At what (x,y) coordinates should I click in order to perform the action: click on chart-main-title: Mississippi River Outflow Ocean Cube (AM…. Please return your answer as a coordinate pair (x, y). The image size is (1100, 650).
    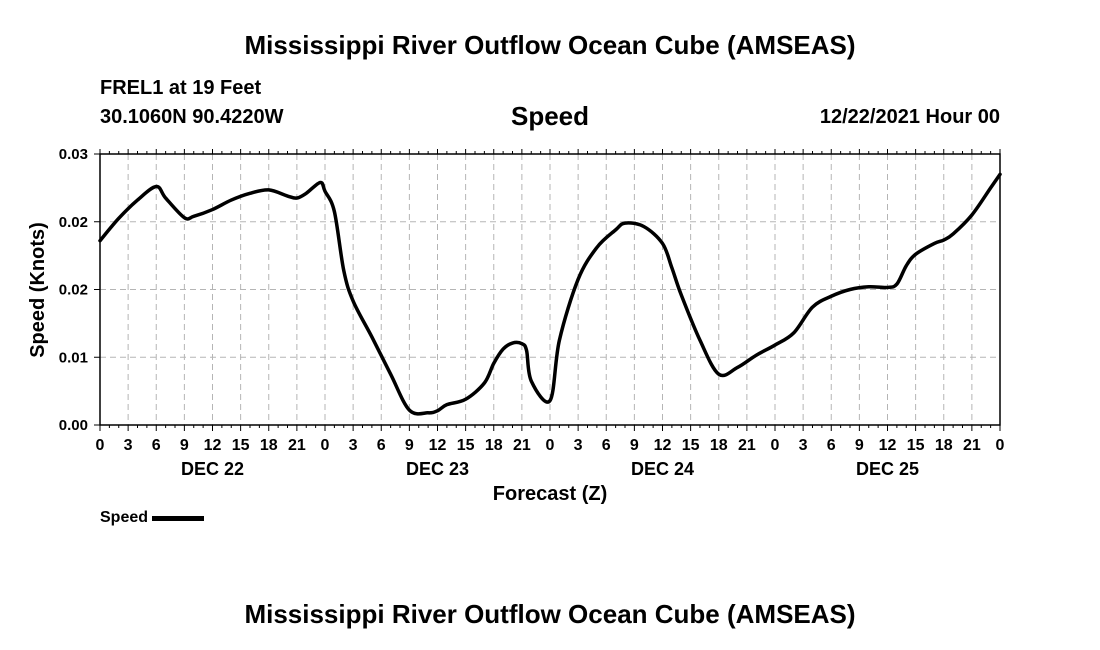
    Looking at the image, I should click on (550, 45).